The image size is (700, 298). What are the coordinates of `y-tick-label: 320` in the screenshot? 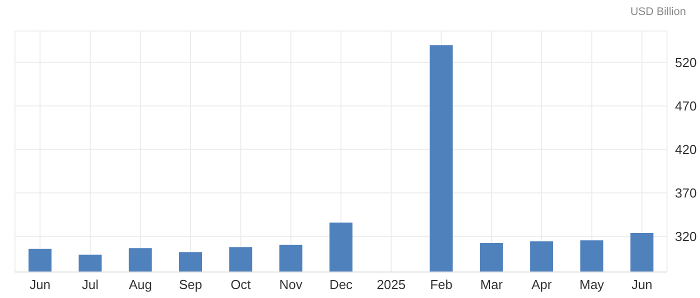 It's located at (686, 236).